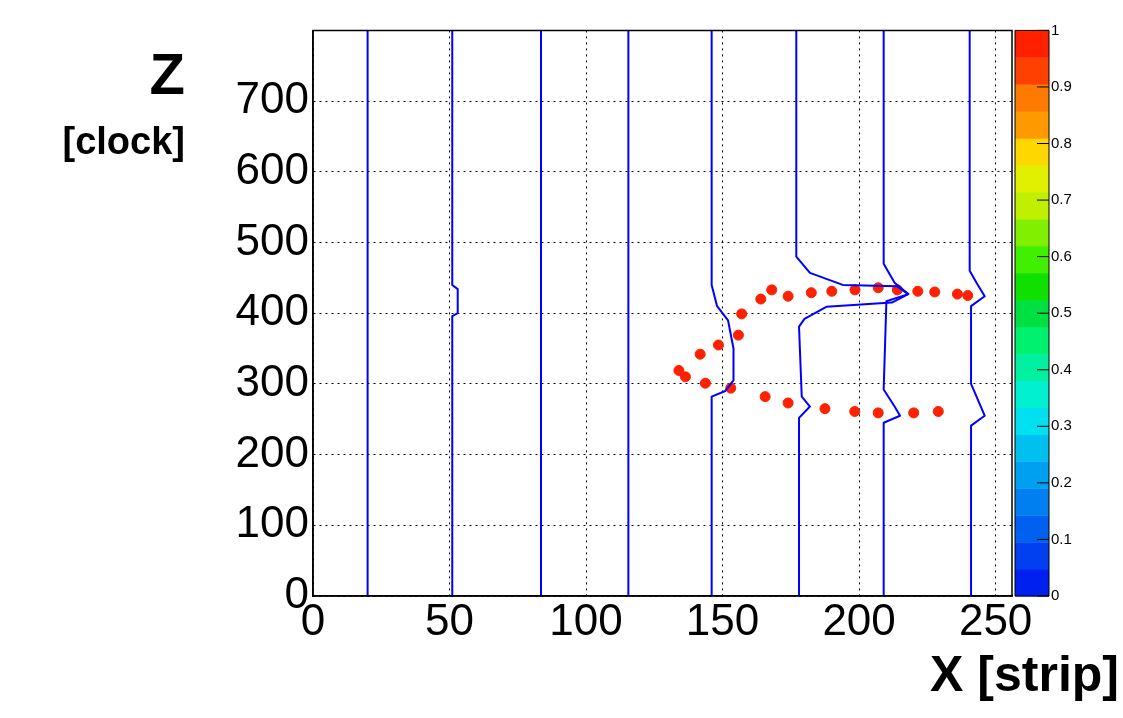 The image size is (1123, 718). Describe the element at coordinates (859, 619) in the screenshot. I see `x-tick-label: 200` at that location.